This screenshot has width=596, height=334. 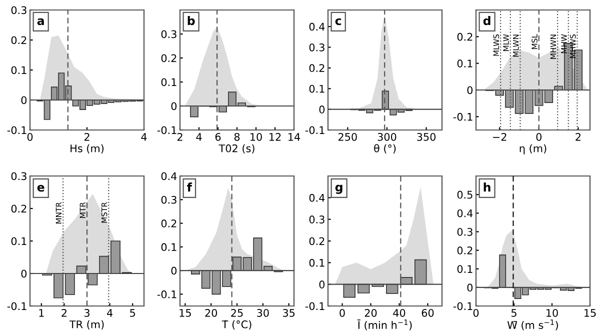 What do you see at coordinates (533, 149) in the screenshot?
I see `x-axis-title: η (m)` at bounding box center [533, 149].